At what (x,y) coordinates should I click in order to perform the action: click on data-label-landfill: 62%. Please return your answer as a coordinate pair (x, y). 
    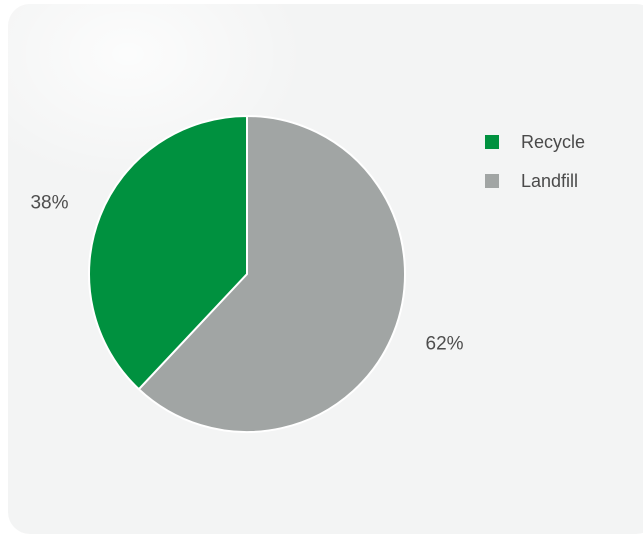
    Looking at the image, I should click on (445, 344).